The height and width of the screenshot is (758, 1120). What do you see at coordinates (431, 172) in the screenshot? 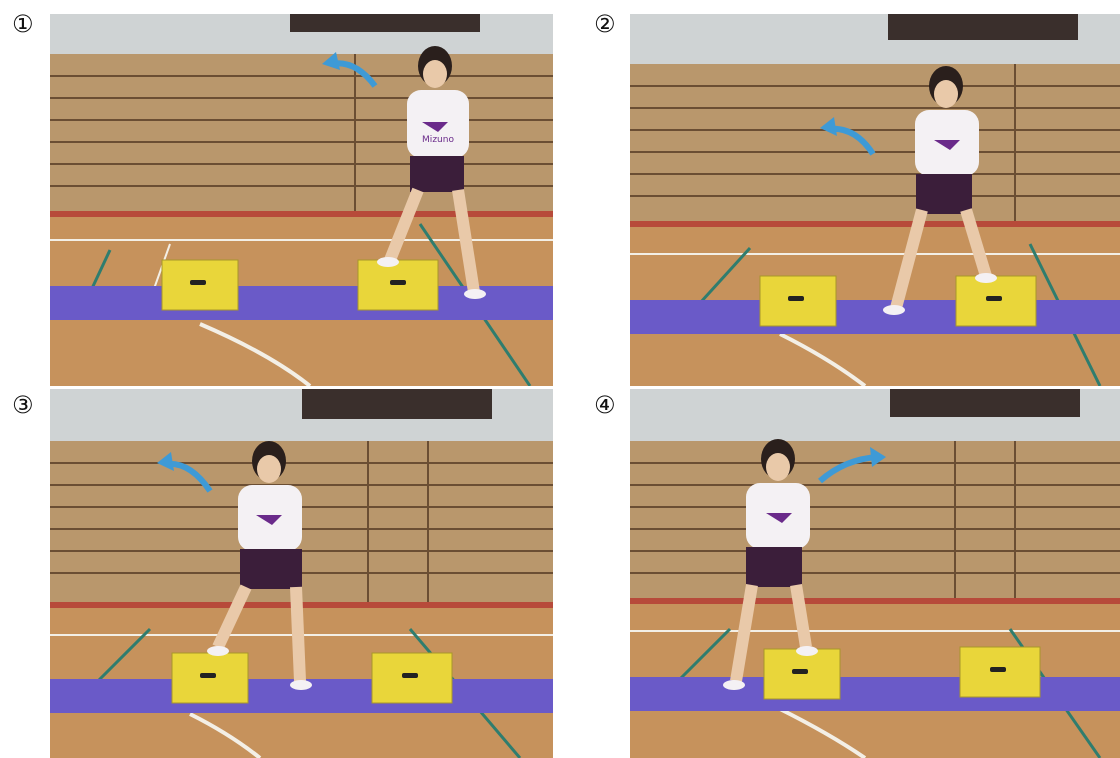
I see `athlete-figure-1: Mizuno` at bounding box center [431, 172].